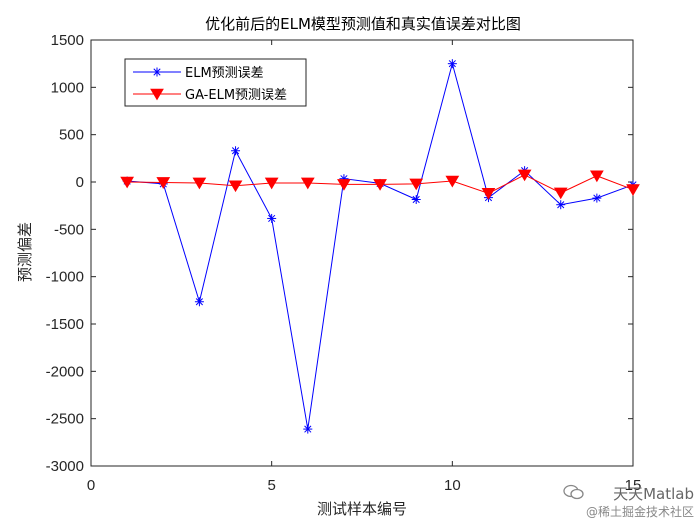  Describe the element at coordinates (65, 466) in the screenshot. I see `y-tick-label: -3000` at that location.